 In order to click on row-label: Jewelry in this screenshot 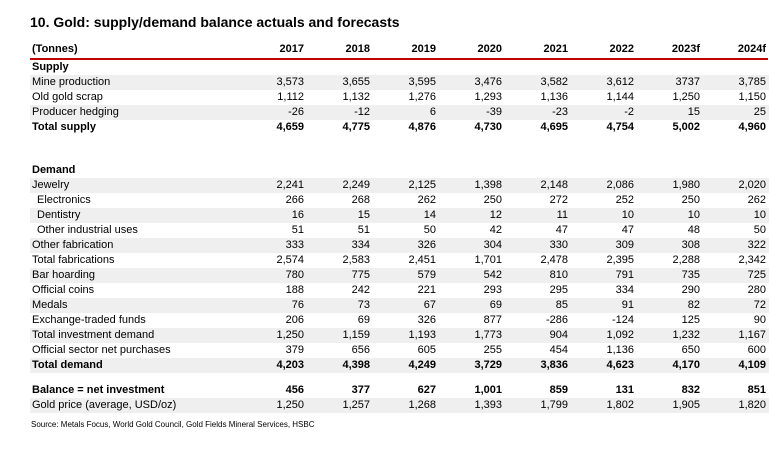, I will do `click(135, 185)`.